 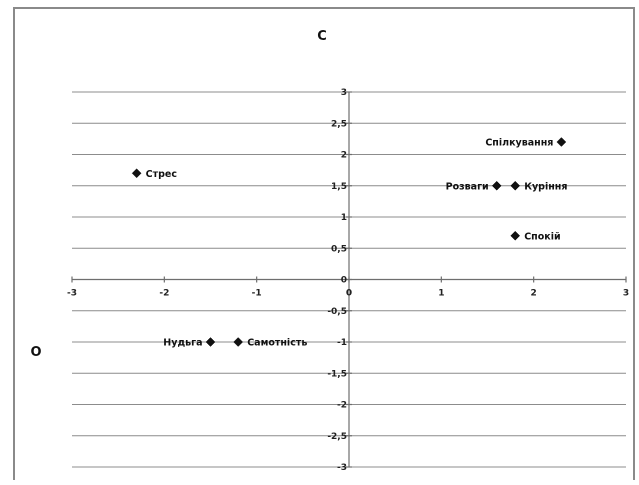 What do you see at coordinates (337, 437) in the screenshot?
I see `y-tick-label: -2,5` at bounding box center [337, 437].